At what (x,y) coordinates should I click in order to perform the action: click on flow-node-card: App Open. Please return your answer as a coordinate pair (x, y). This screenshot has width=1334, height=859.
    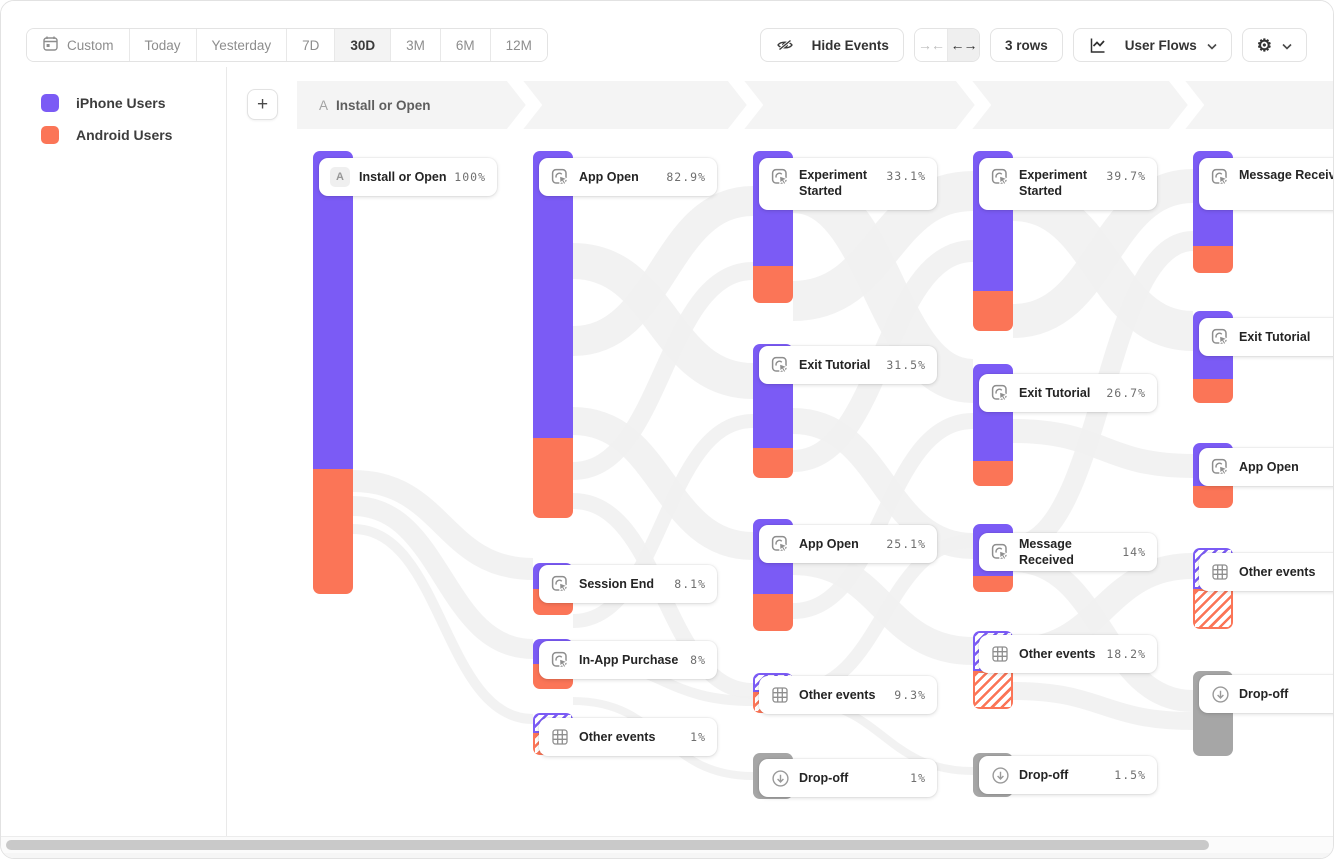
    Looking at the image, I should click on (1266, 467).